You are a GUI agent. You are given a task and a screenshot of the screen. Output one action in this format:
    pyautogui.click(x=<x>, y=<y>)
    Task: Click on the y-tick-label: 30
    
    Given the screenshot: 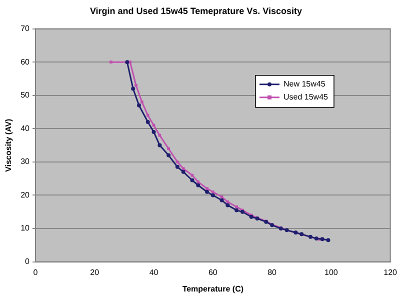 What is the action you would take?
    pyautogui.click(x=25, y=161)
    